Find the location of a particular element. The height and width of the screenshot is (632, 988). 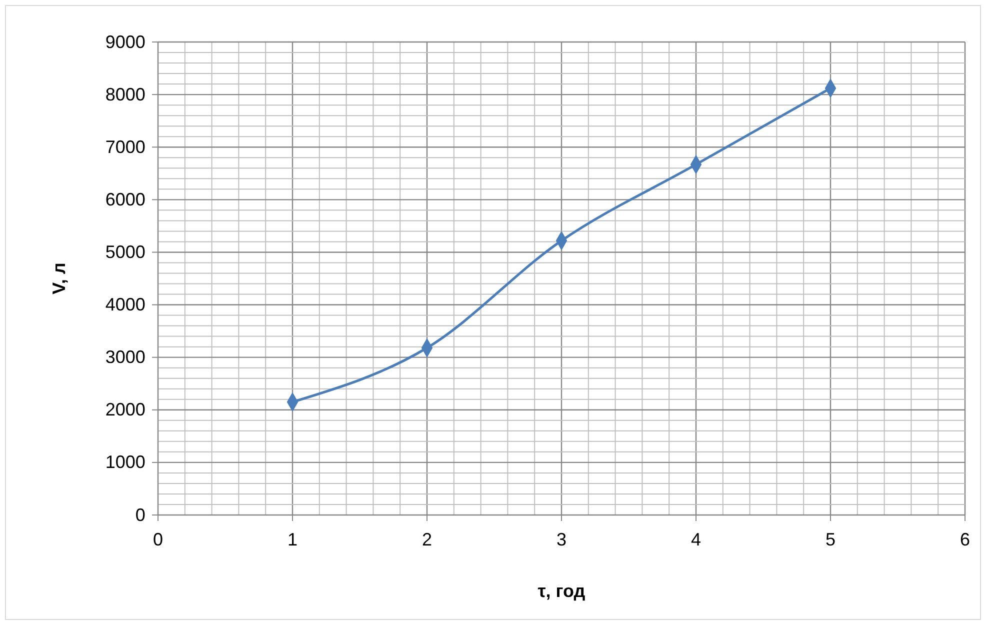

x-axis-title: τ, год is located at coordinates (562, 591).